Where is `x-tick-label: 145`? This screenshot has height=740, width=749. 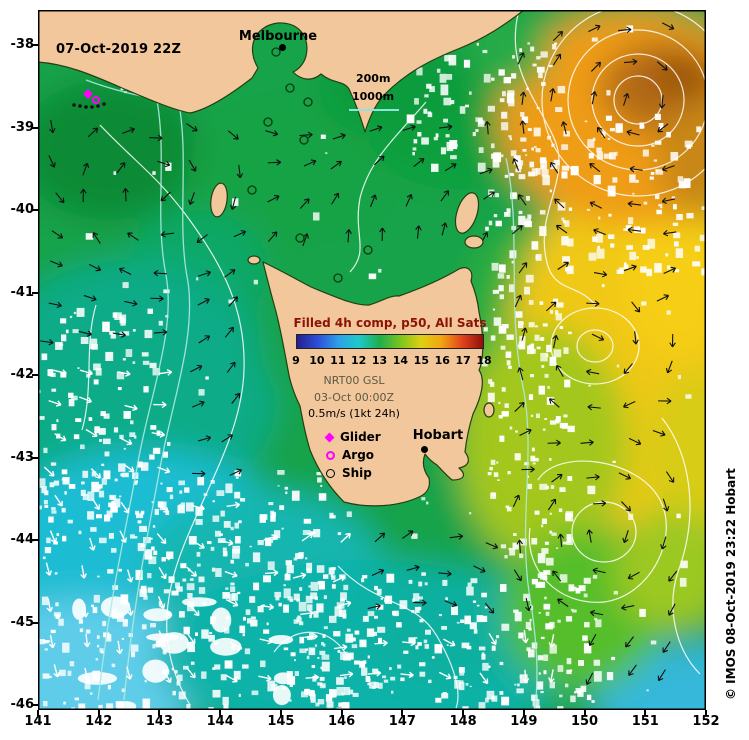 x-tick-label: 145 is located at coordinates (281, 721).